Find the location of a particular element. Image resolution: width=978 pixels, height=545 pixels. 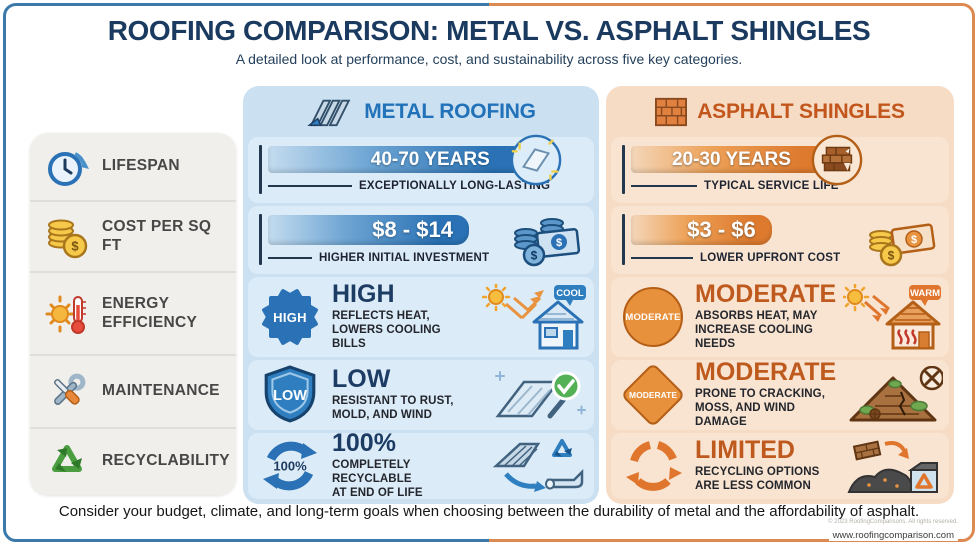

clock-icon is located at coordinates (68, 168).